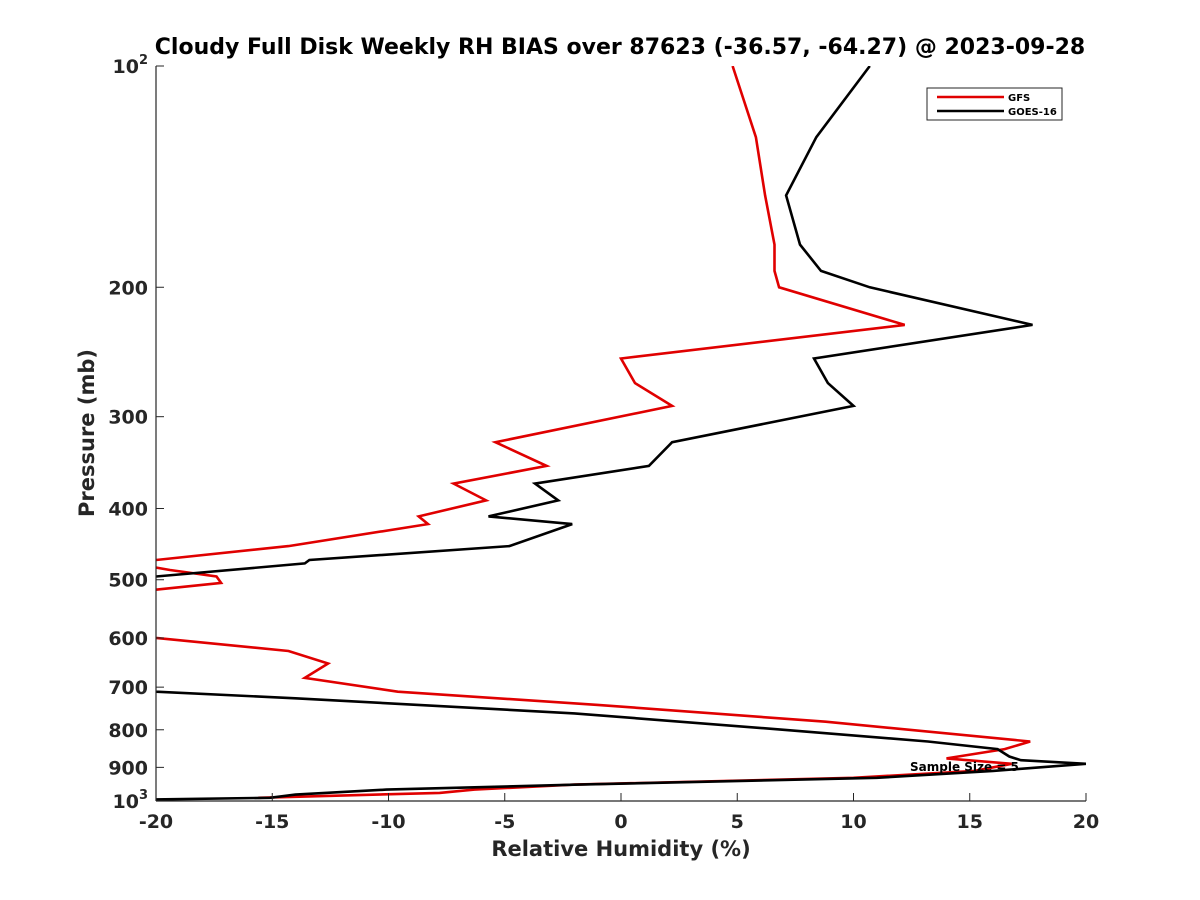  What do you see at coordinates (1019, 98) in the screenshot?
I see `legend-label-gfs: GFS` at bounding box center [1019, 98].